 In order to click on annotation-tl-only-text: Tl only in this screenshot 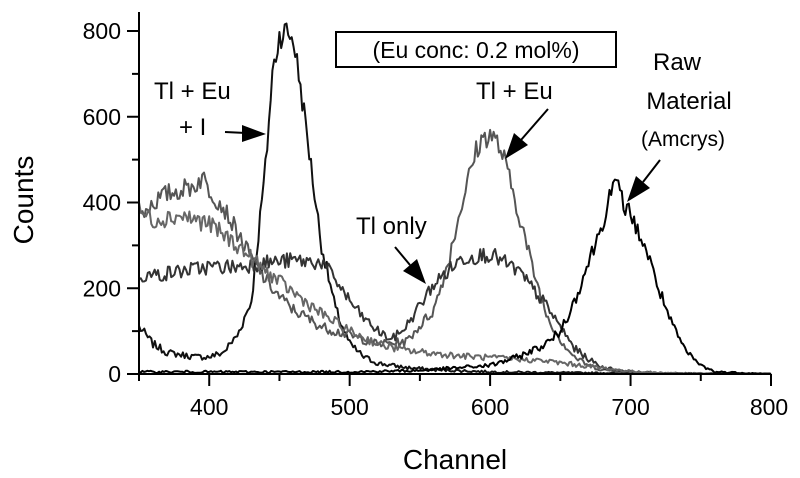, I will do `click(391, 226)`.